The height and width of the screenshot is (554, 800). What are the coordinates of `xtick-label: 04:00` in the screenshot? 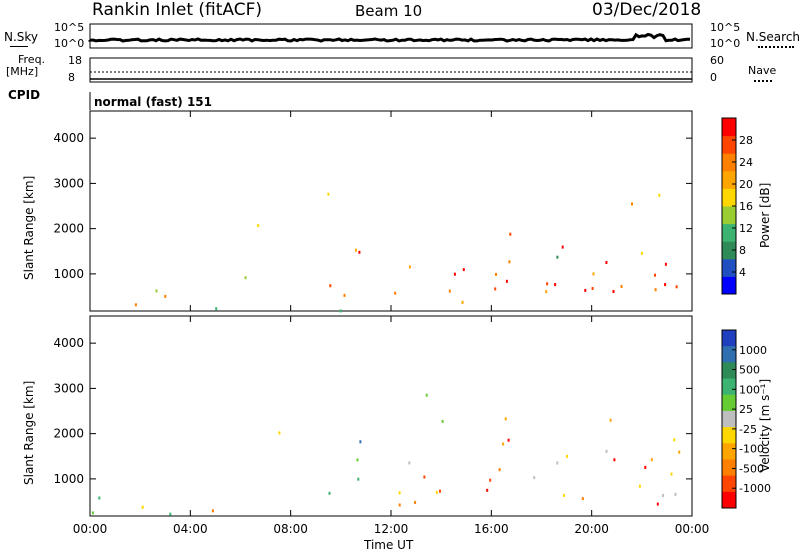 It's located at (190, 529).